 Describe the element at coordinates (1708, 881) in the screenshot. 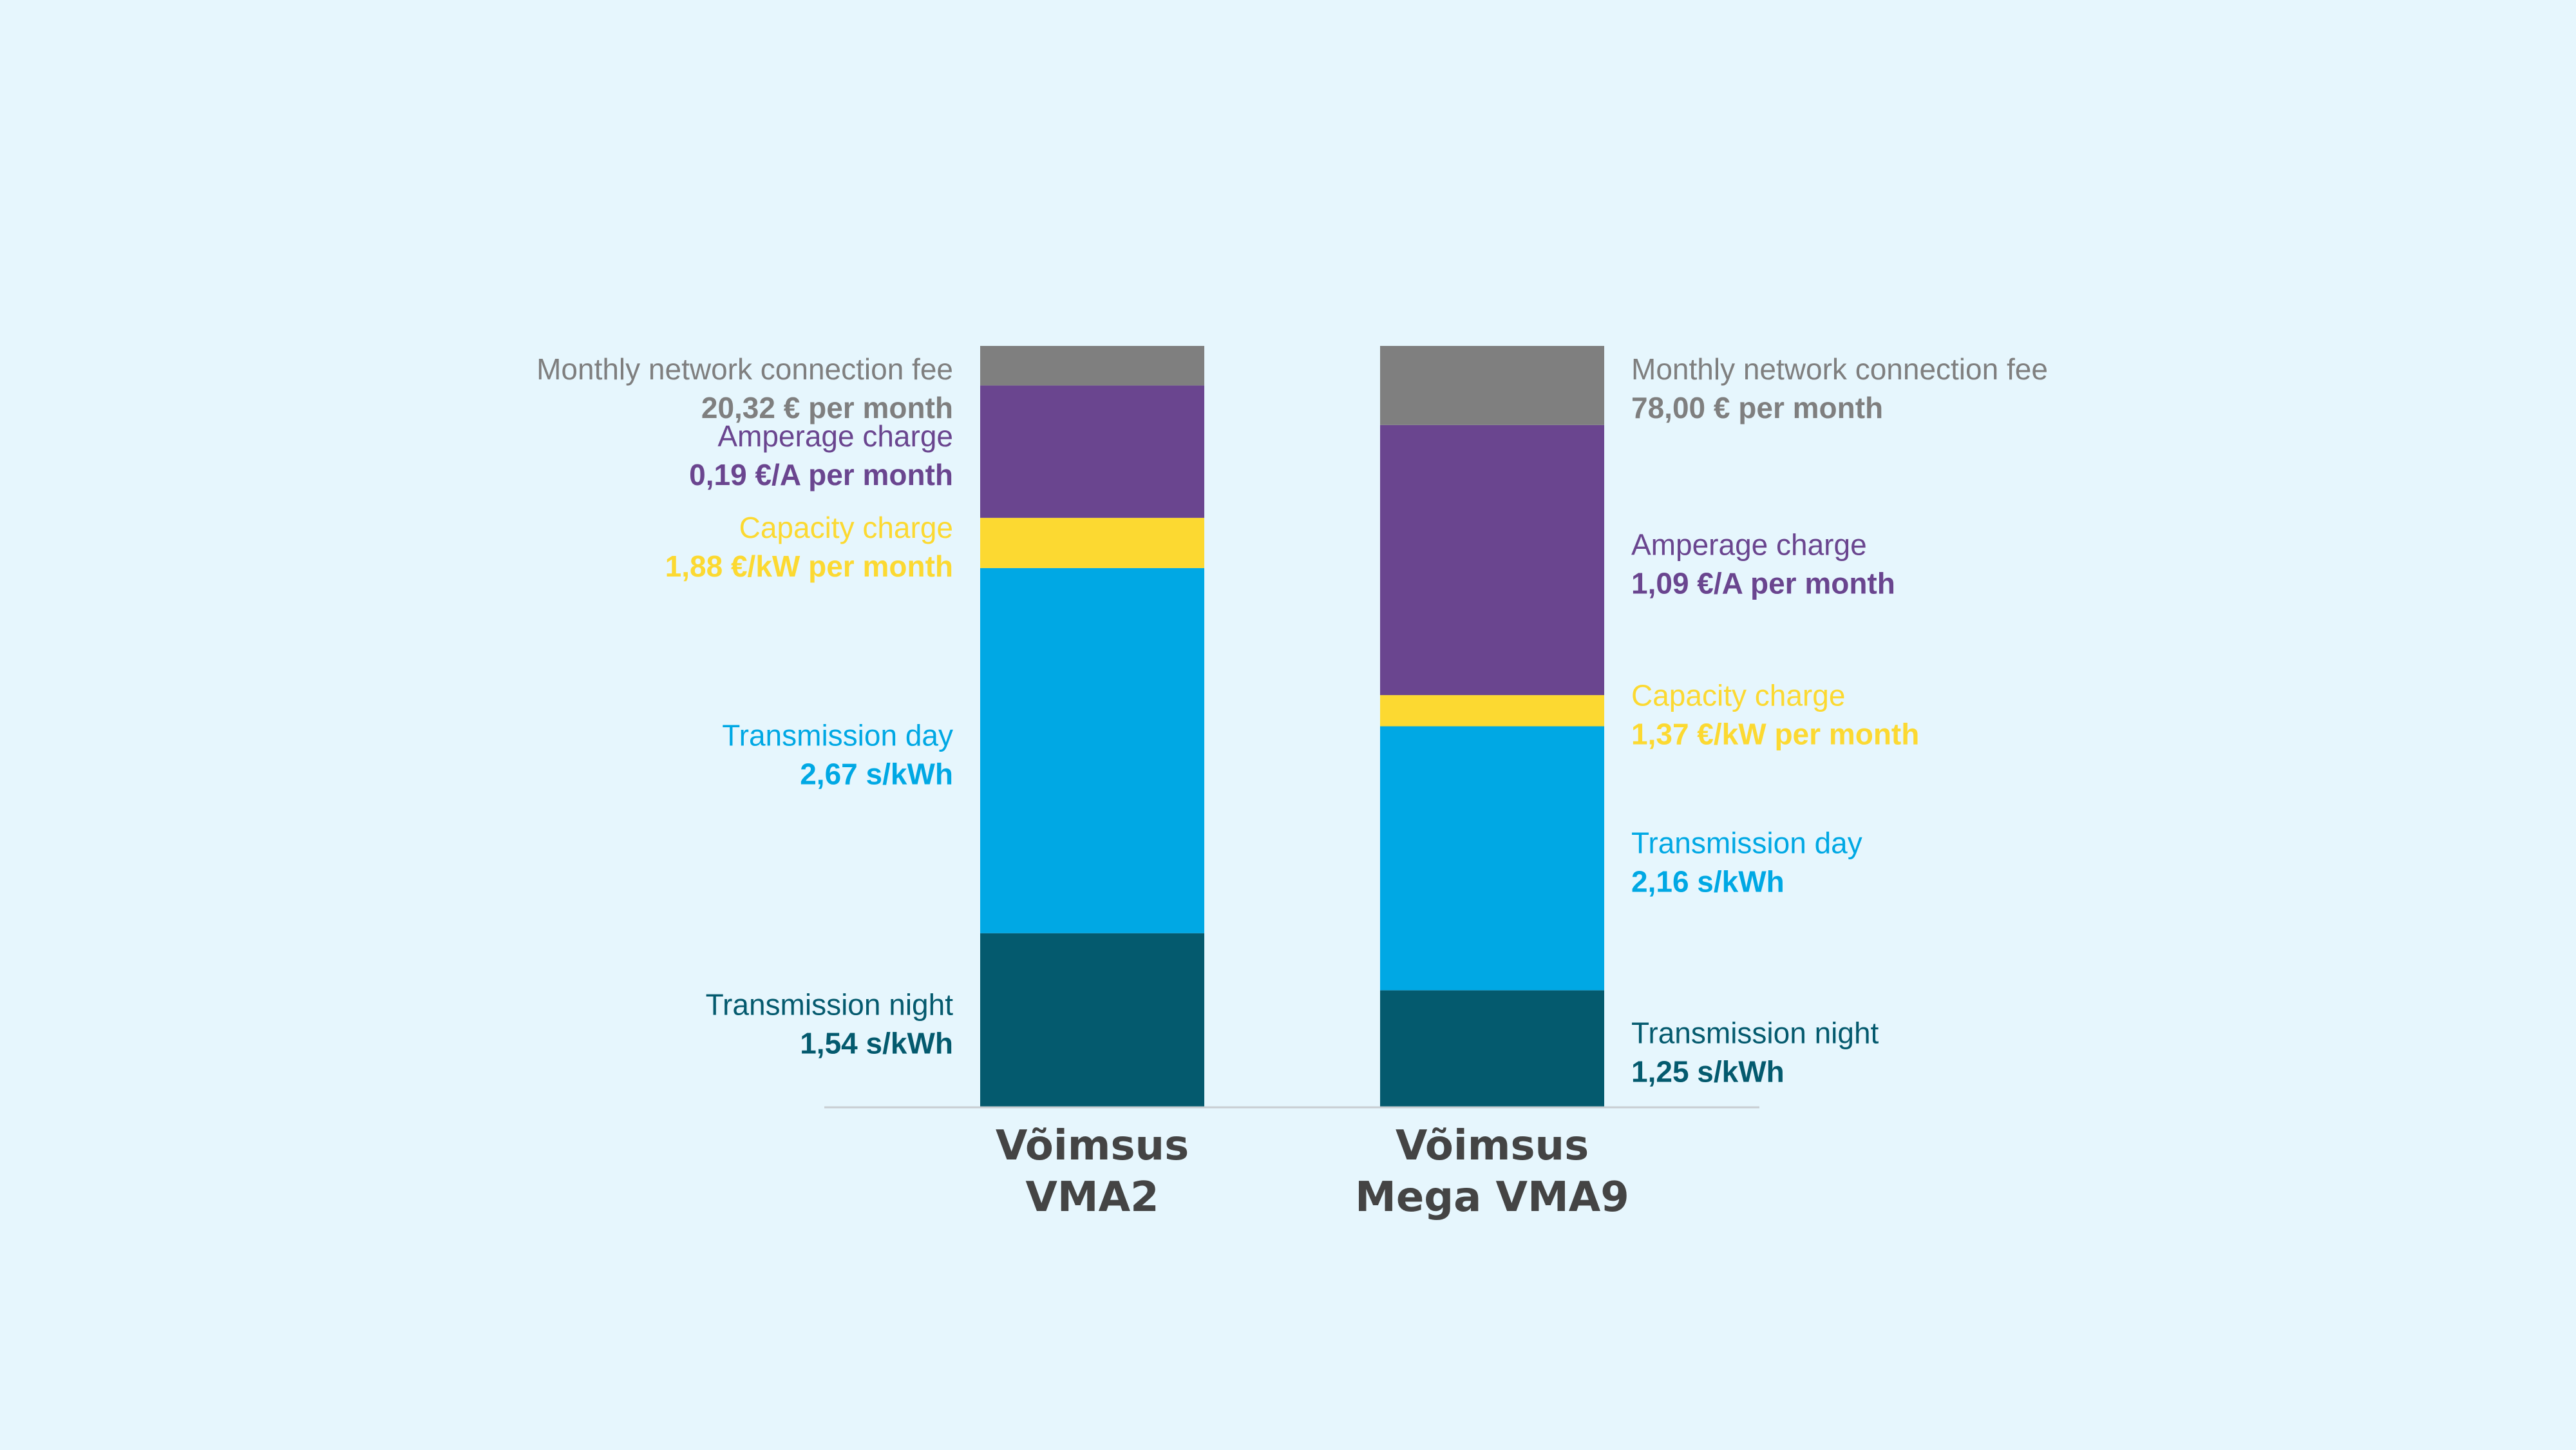

I see `segment-value-day-2: 2,16 s/kWh` at that location.